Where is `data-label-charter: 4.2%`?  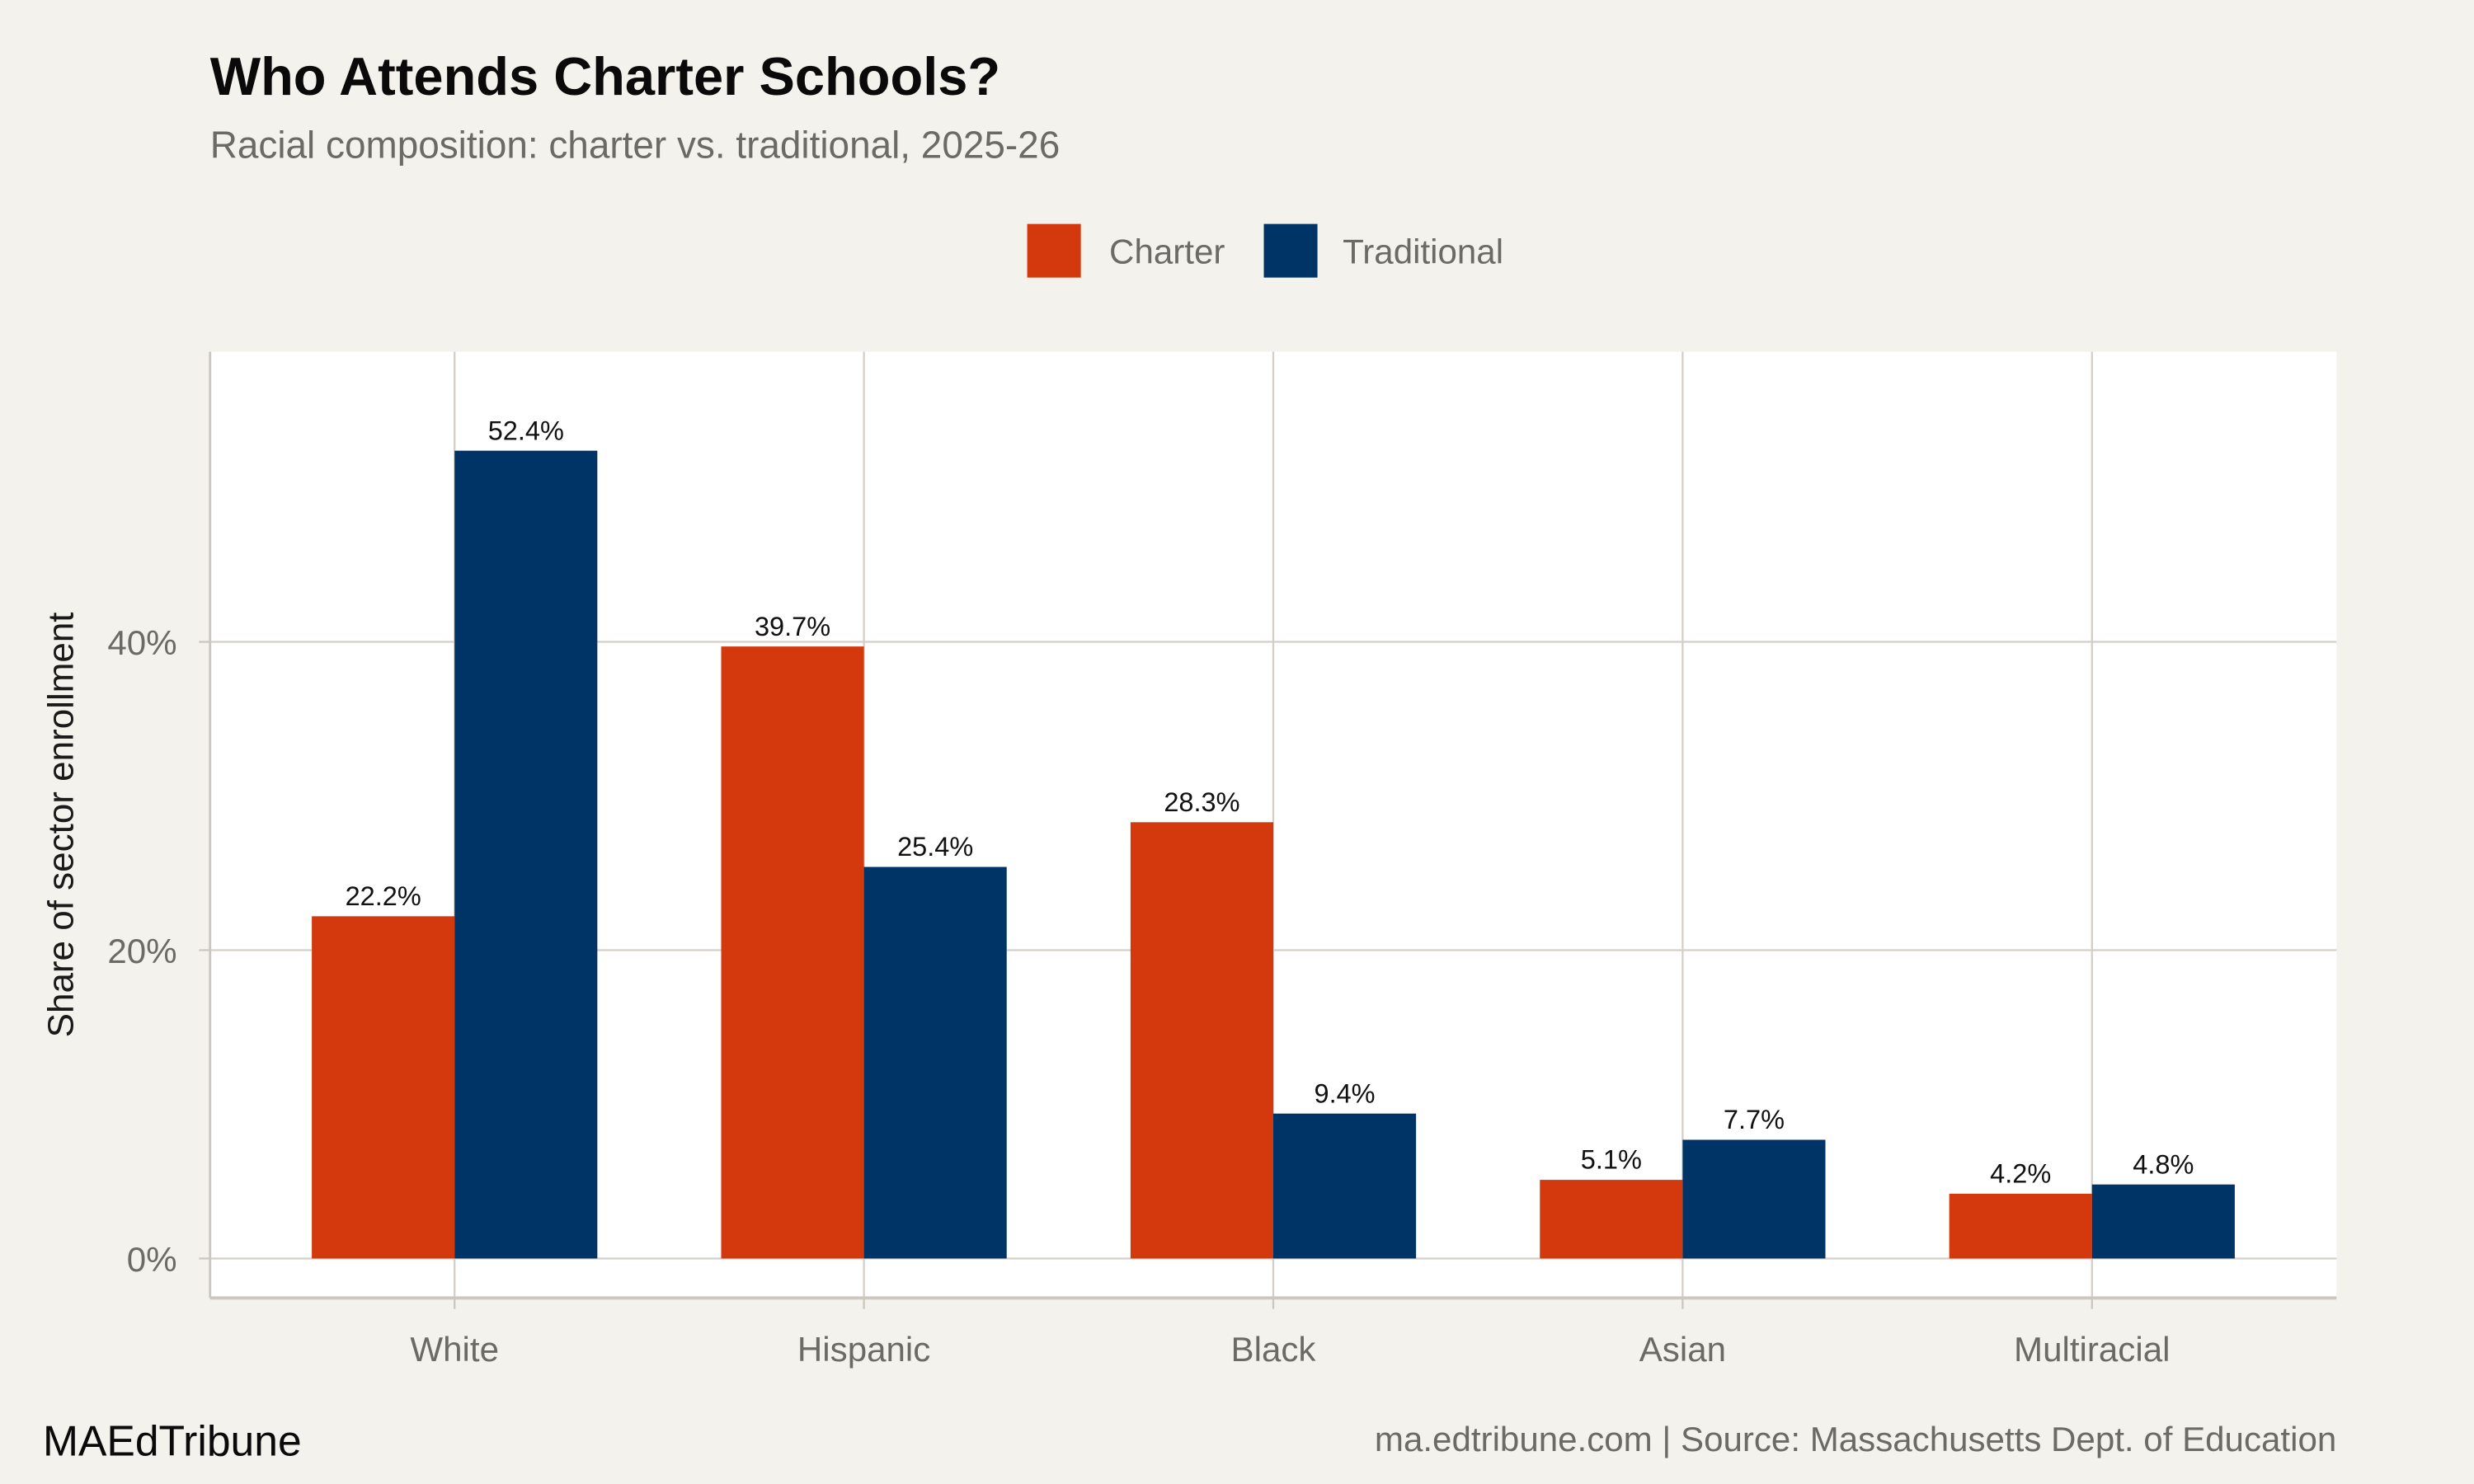 data-label-charter: 4.2% is located at coordinates (2020, 1174).